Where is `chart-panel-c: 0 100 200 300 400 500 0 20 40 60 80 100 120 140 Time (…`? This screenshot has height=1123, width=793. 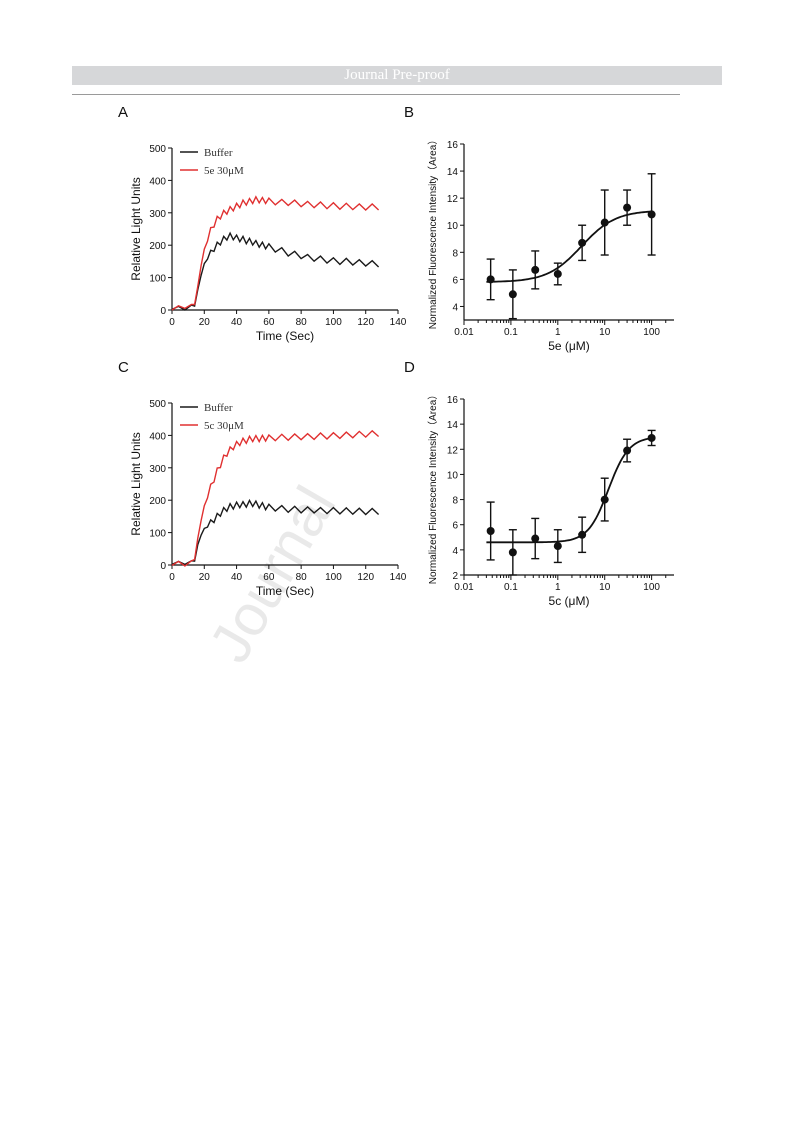
chart-panel-c: 0 100 200 300 400 500 0 20 40 60 80 100 120 140 Time (… is located at coordinates (292, 510).